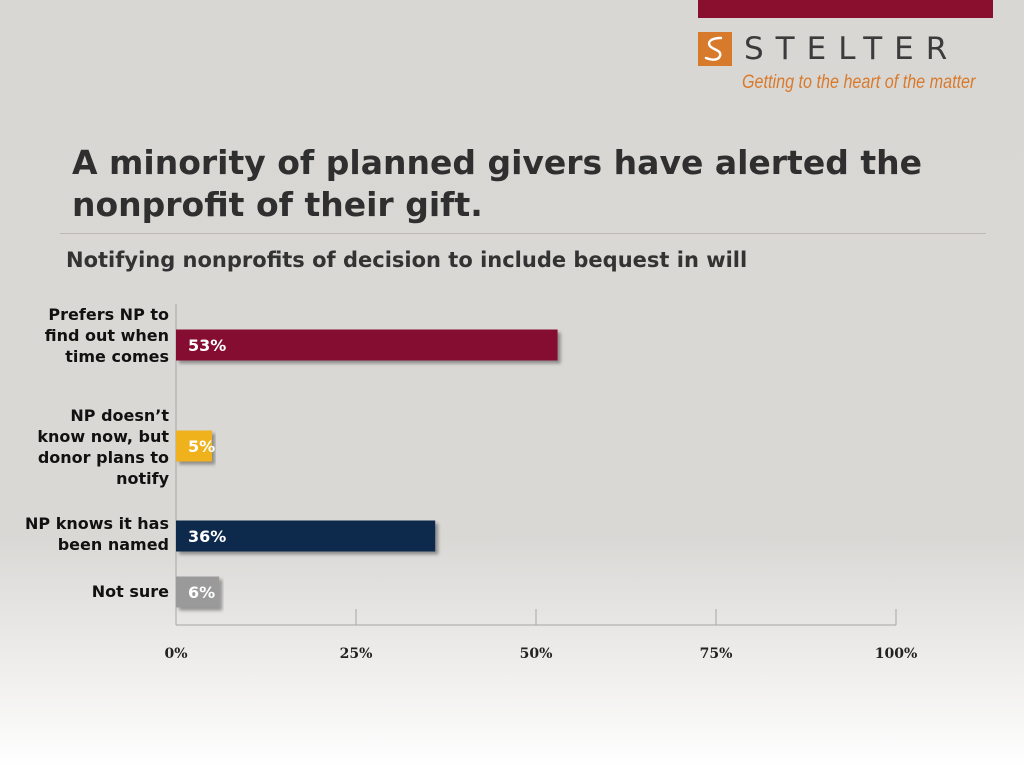 The width and height of the screenshot is (1024, 768). What do you see at coordinates (130, 591) in the screenshot?
I see `category-label-not-sure: Not sure` at bounding box center [130, 591].